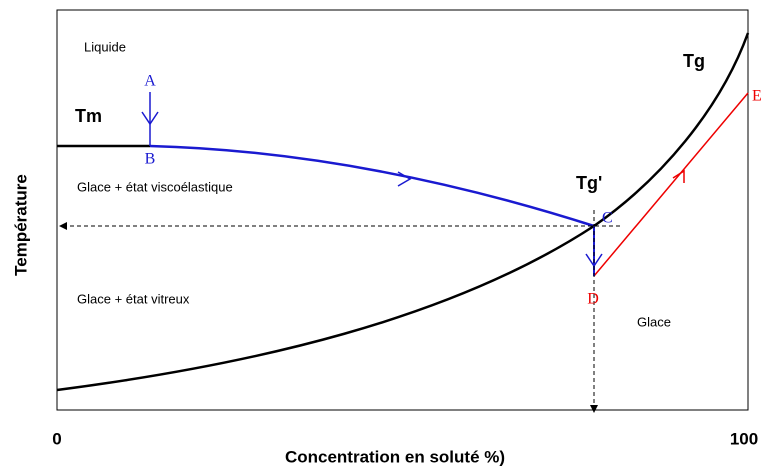 The height and width of the screenshot is (471, 767). Describe the element at coordinates (671, 184) in the screenshot. I see `heating-path` at that location.